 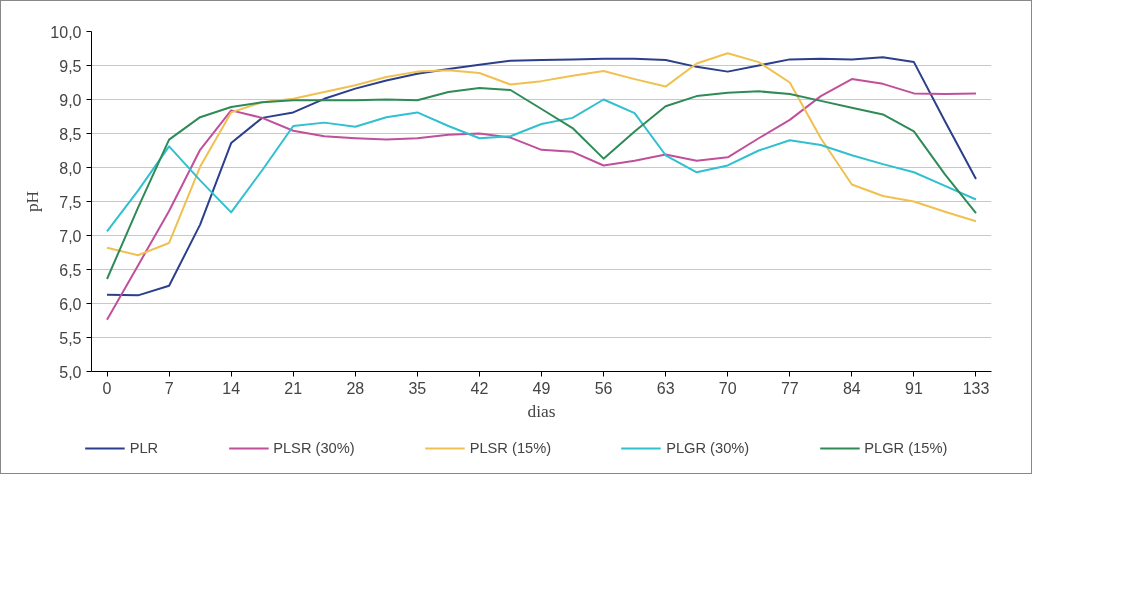 I want to click on y-tick-label: 10,0, so click(x=66, y=32).